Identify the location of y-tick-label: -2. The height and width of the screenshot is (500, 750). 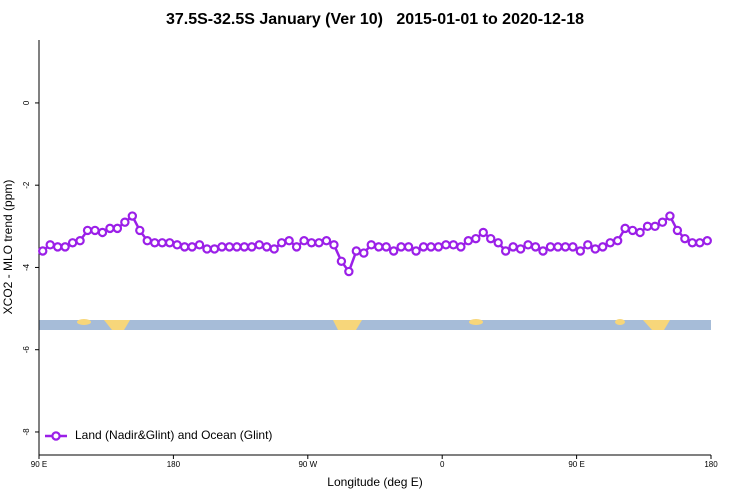
(26, 185).